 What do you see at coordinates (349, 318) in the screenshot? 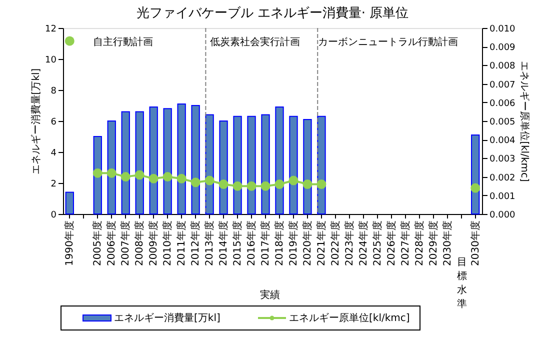
I see `legend-label: エネルギー原単位[kl/kmc]` at bounding box center [349, 318].